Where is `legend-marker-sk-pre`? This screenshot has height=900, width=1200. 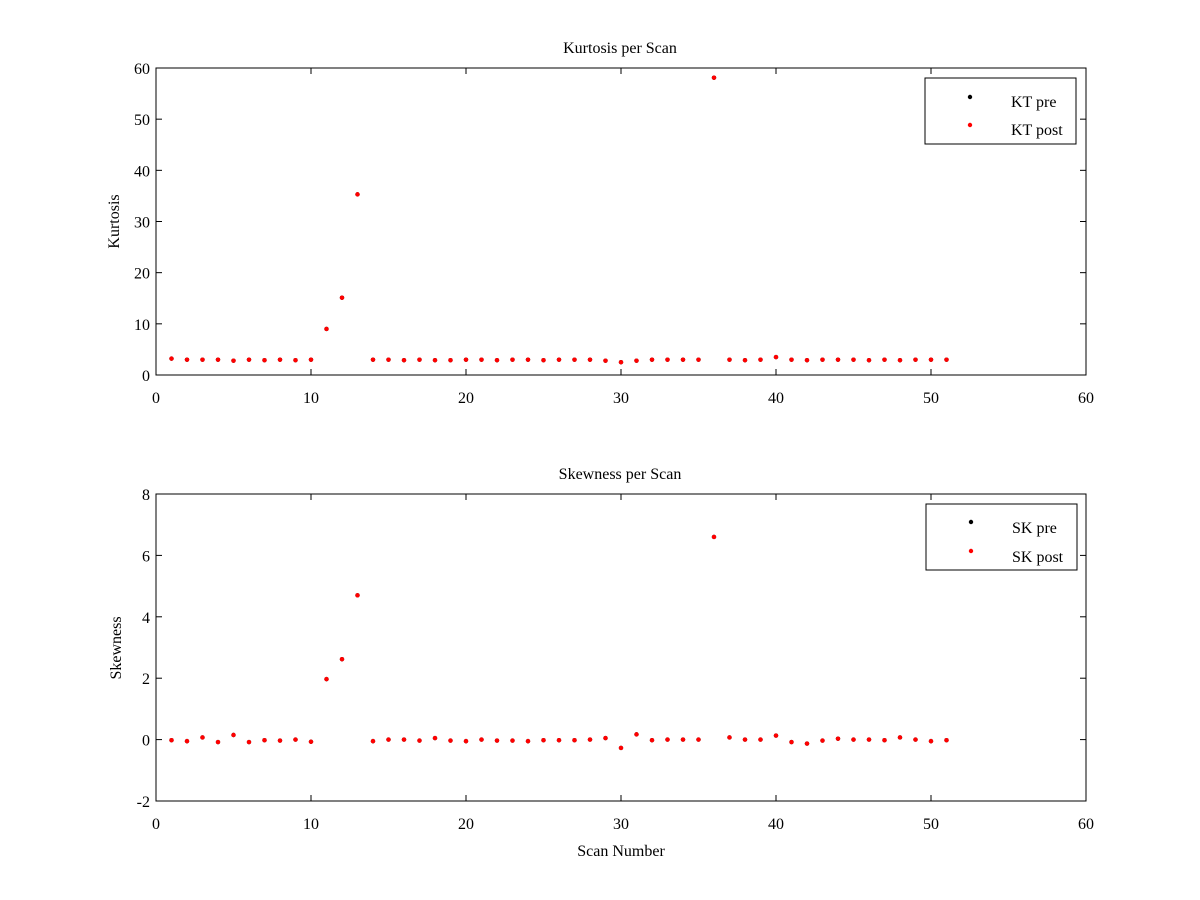
legend-marker-sk-pre is located at coordinates (971, 522).